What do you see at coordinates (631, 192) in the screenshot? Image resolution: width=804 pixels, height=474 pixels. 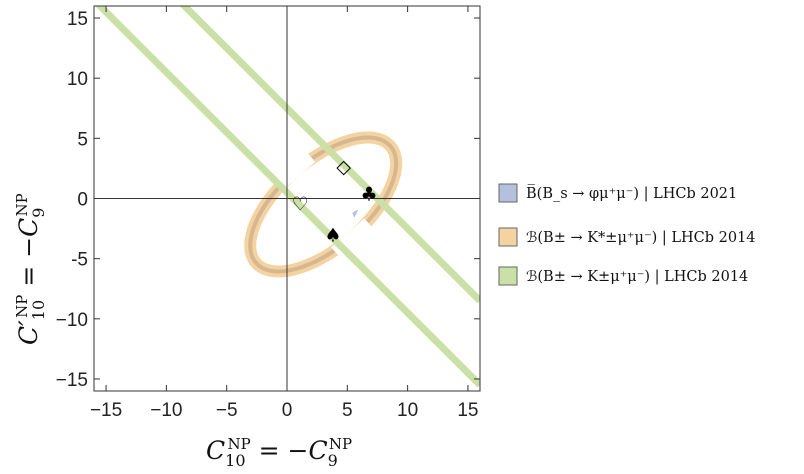 I see `legend-label-1: B̅(B_s → φμ⁺μ⁻) | LHCb 2021` at bounding box center [631, 192].